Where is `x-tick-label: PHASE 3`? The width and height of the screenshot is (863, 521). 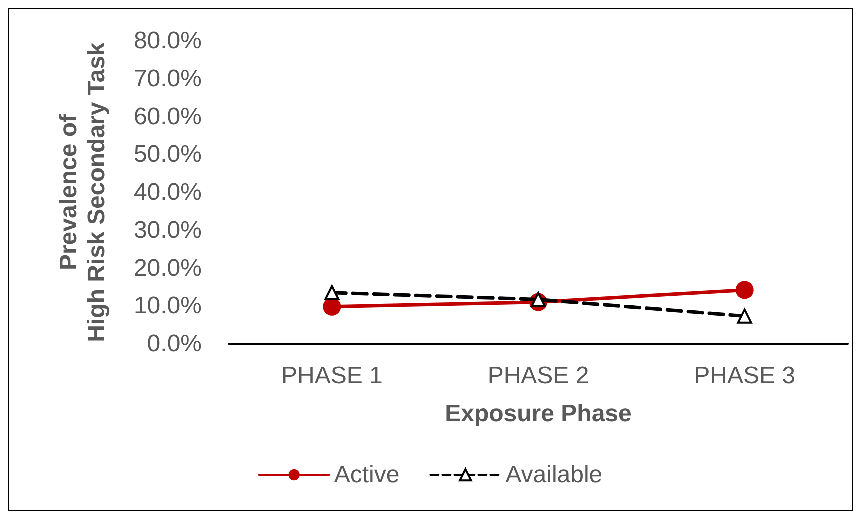 x-tick-label: PHASE 3 is located at coordinates (745, 376).